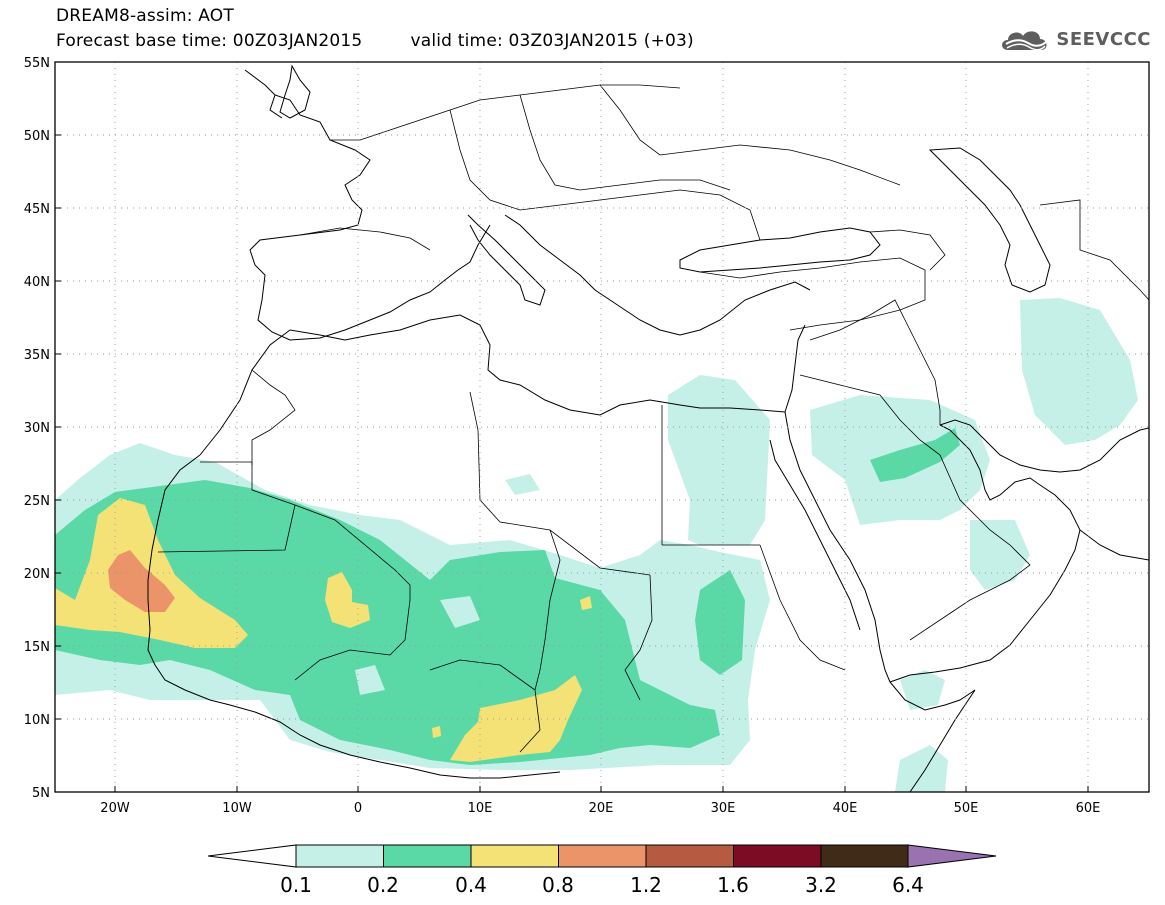 This screenshot has height=905, width=1165. Describe the element at coordinates (922, 690) in the screenshot. I see `aot-area-east-africa` at that location.